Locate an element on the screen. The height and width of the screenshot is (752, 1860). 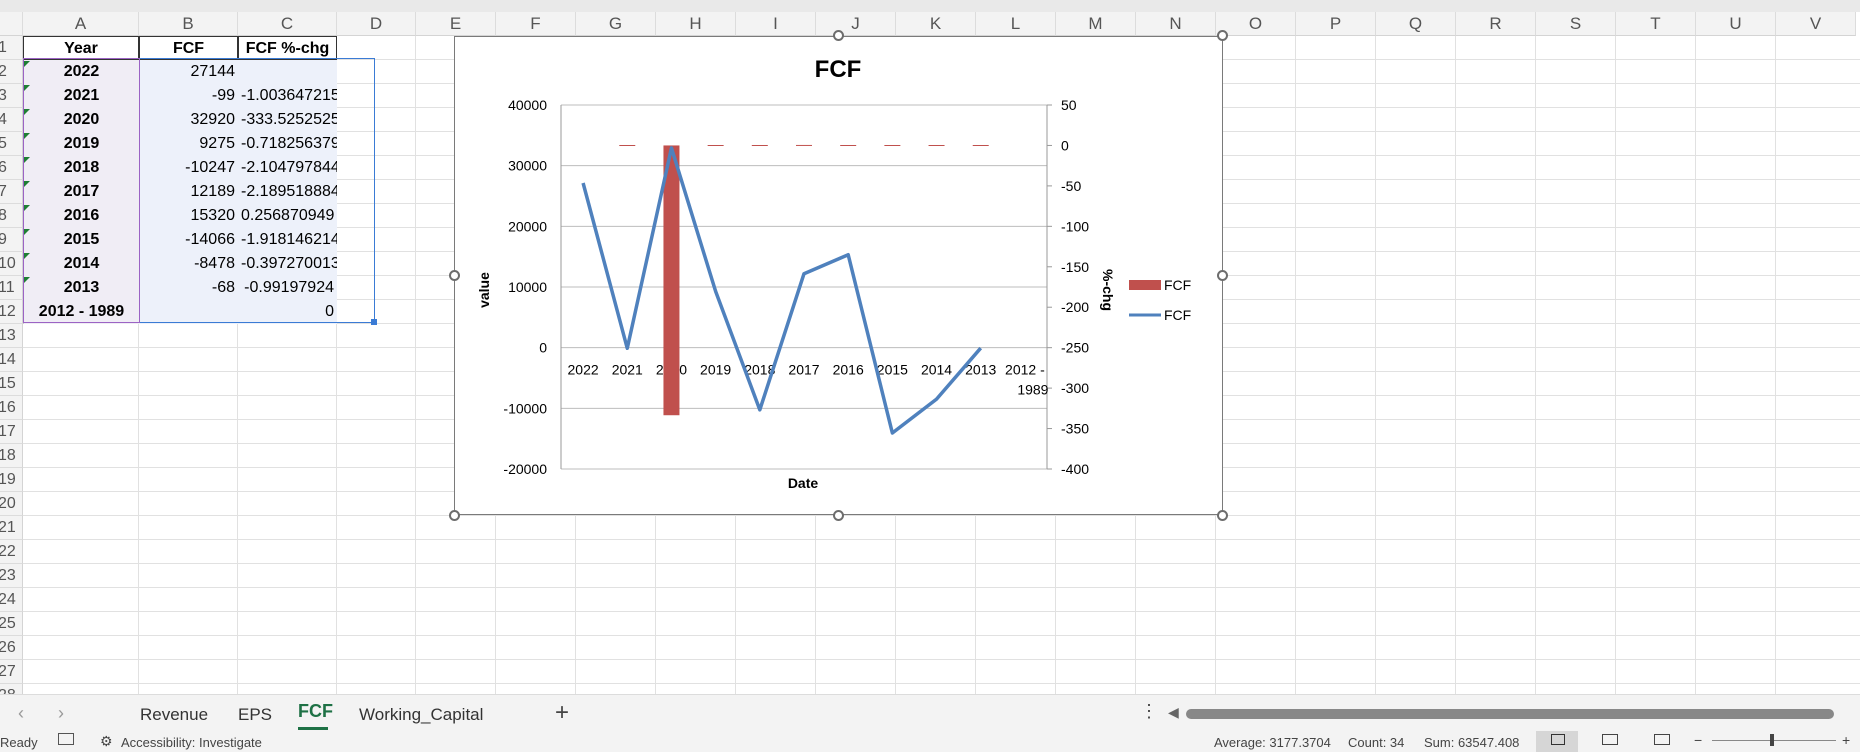
more-options-icon: ⋮ is located at coordinates (1149, 711).